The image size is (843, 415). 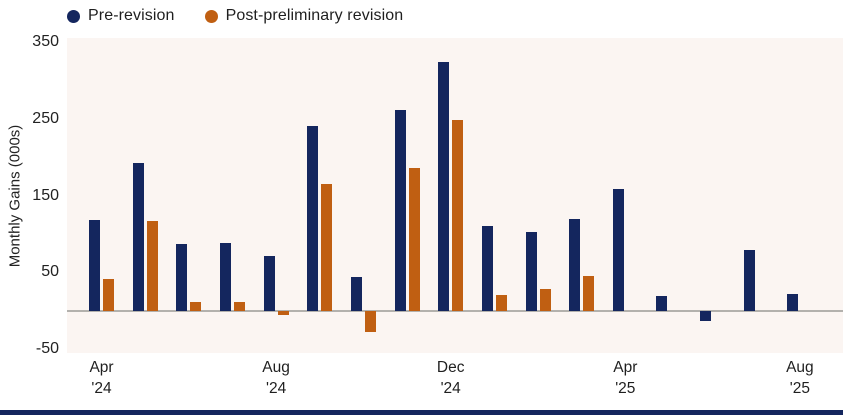 I want to click on bottom-axis-line, so click(x=421, y=412).